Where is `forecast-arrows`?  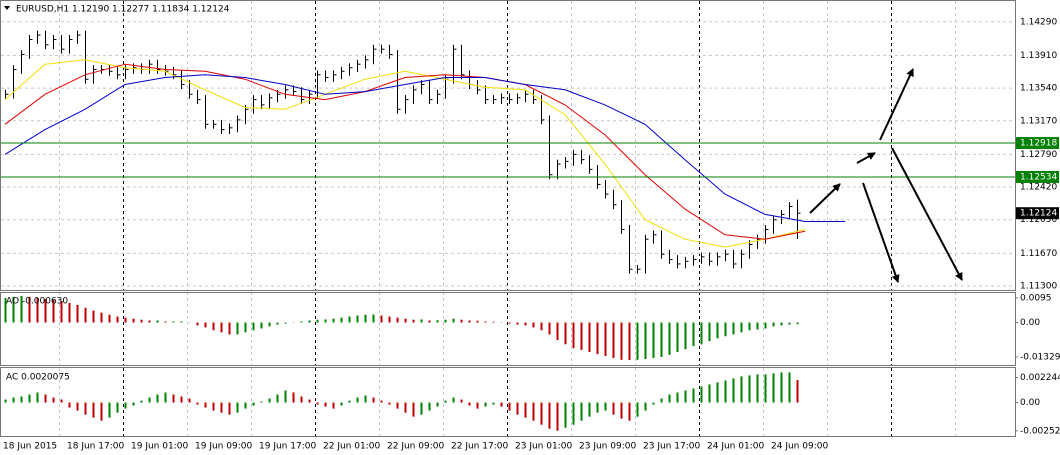
forecast-arrows is located at coordinates (886, 175).